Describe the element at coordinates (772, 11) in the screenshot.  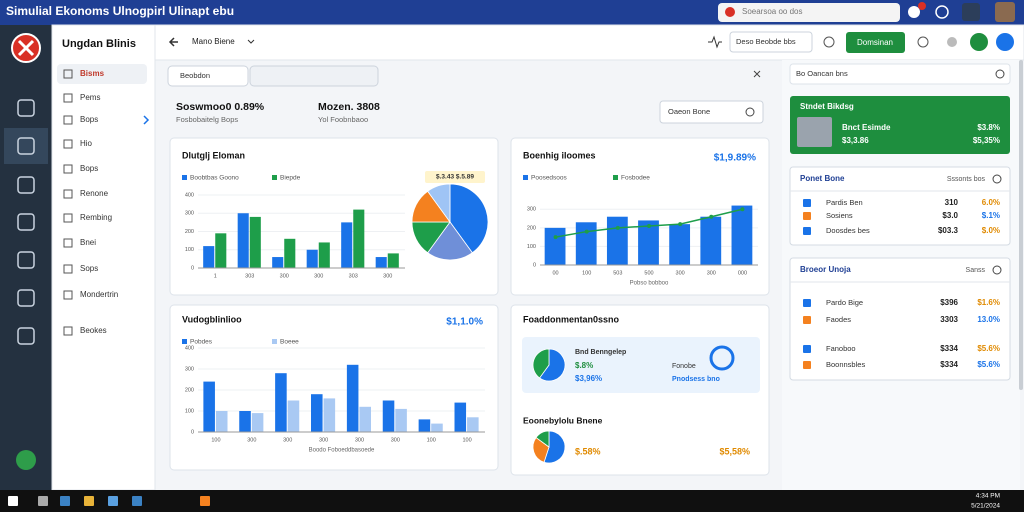
I see `search-placeholder: Soearsoa oo dos` at that location.